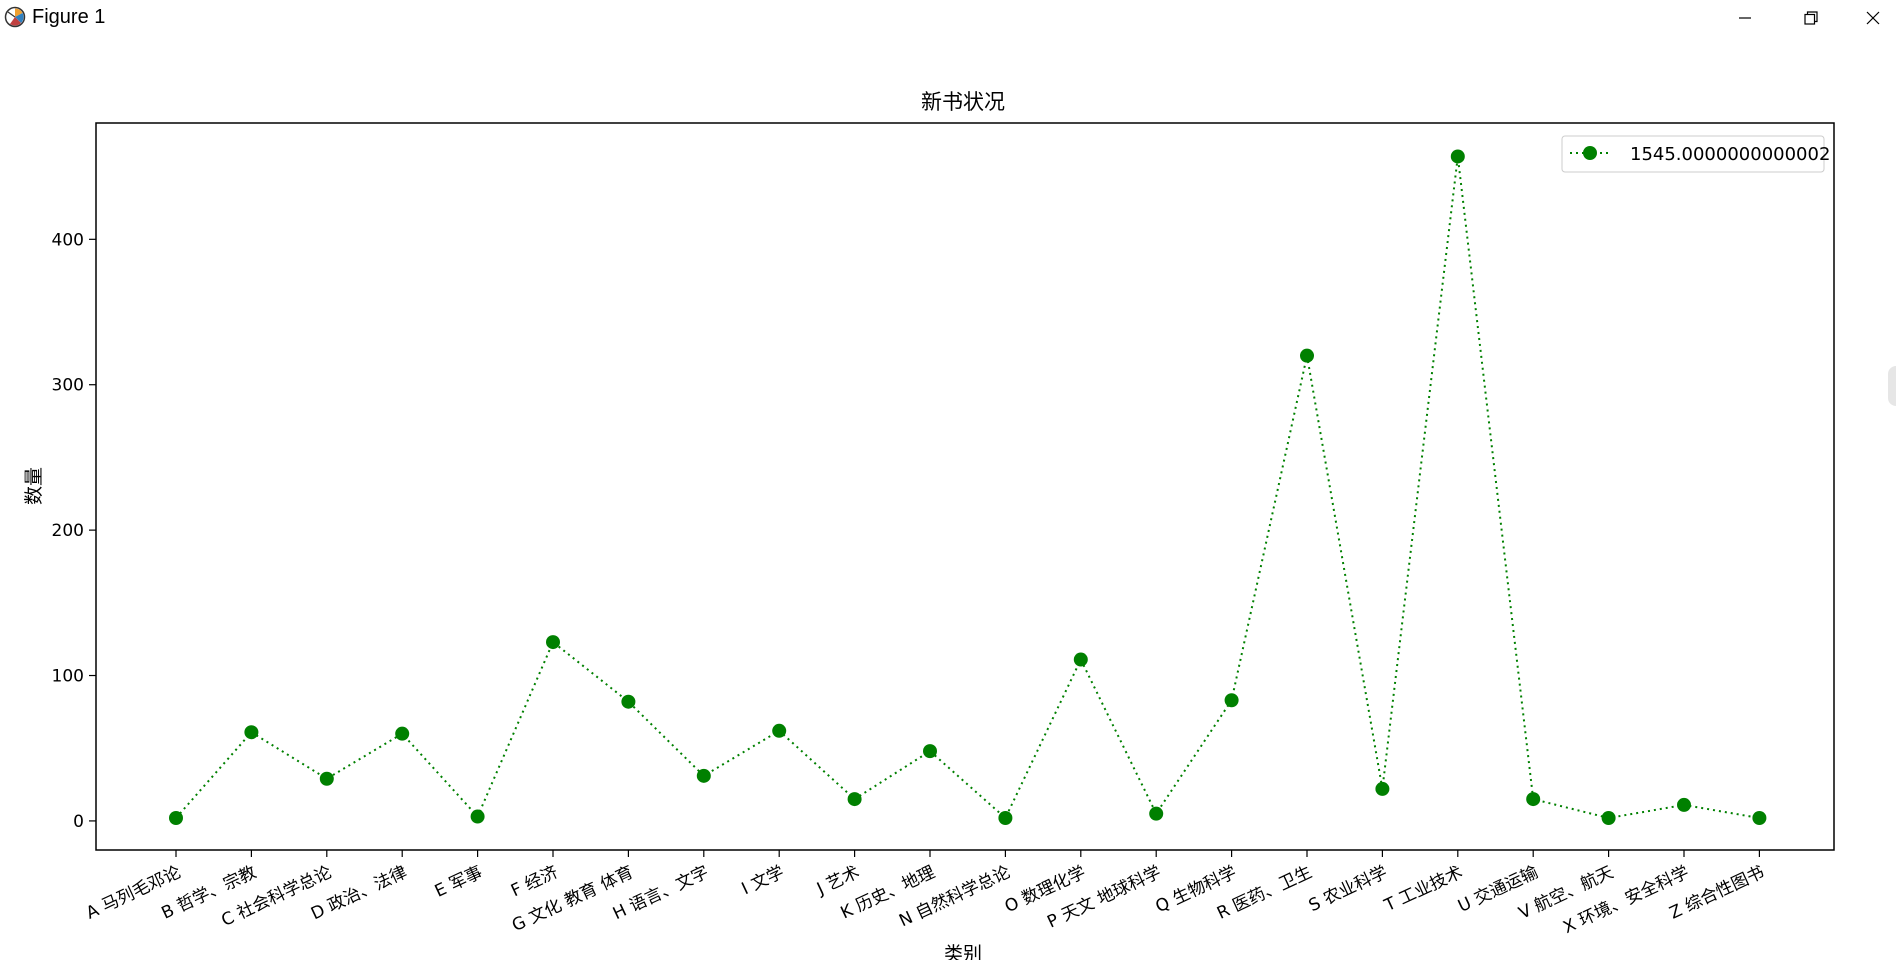 This screenshot has height=964, width=1896. What do you see at coordinates (1423, 889) in the screenshot?
I see `x-tick-label: T 工业技术` at bounding box center [1423, 889].